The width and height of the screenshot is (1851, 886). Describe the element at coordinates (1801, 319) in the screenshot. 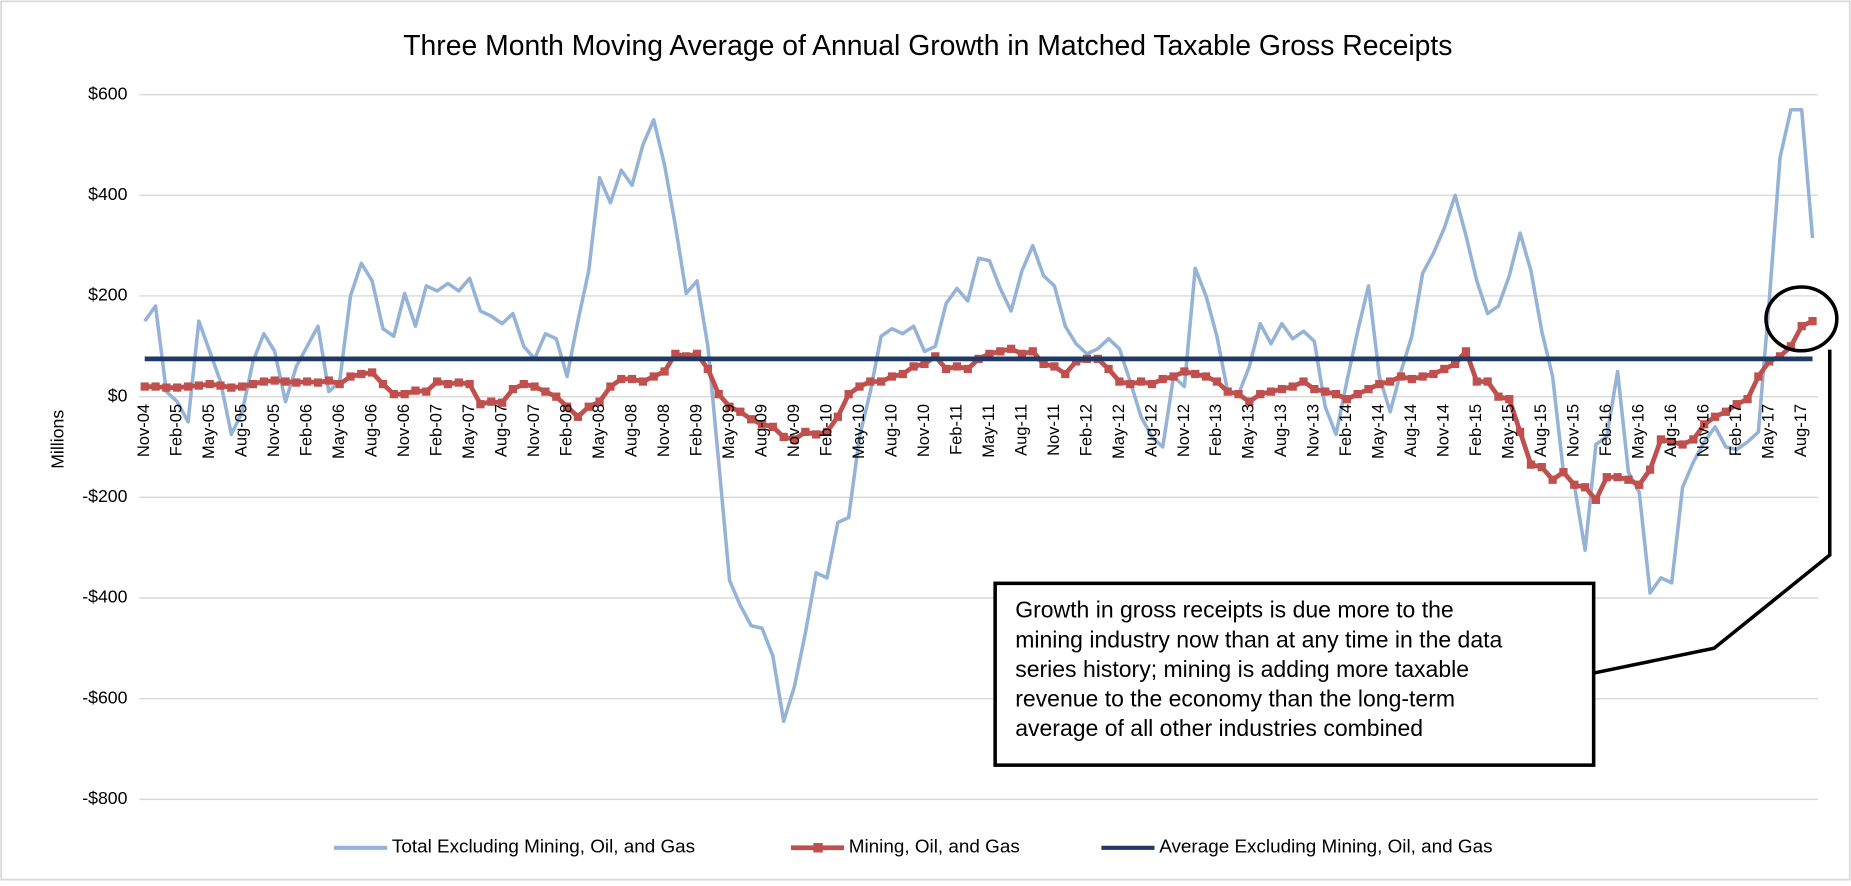

I see `highlight-circle` at that location.